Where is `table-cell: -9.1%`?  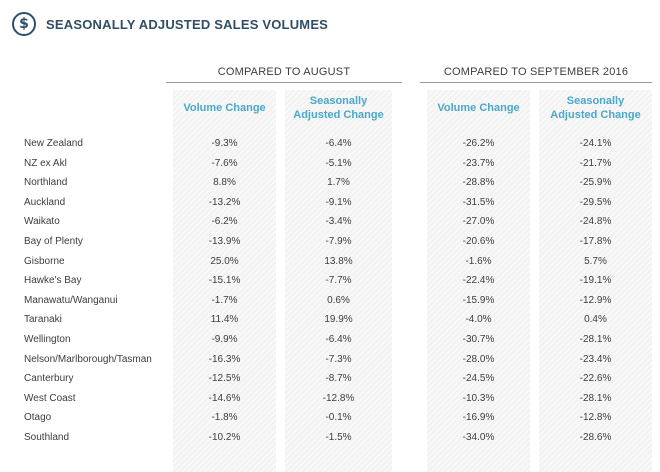
table-cell: -9.1% is located at coordinates (338, 202).